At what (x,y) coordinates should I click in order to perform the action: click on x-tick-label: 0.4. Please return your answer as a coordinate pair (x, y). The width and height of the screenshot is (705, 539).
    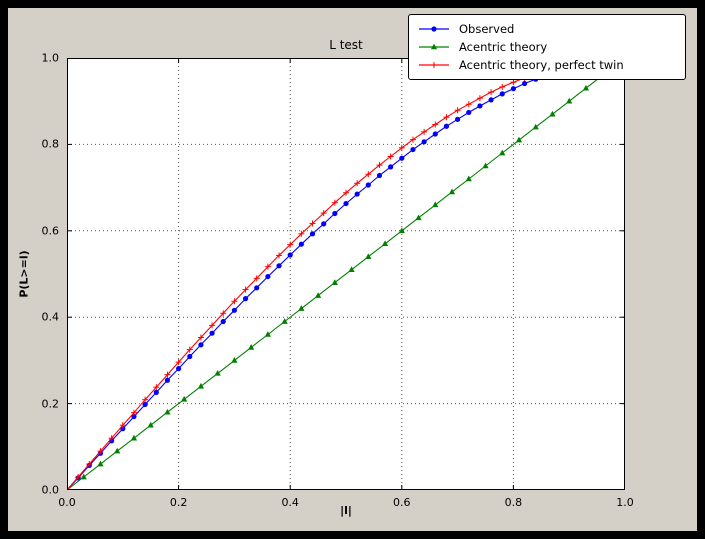
    Looking at the image, I should click on (290, 502).